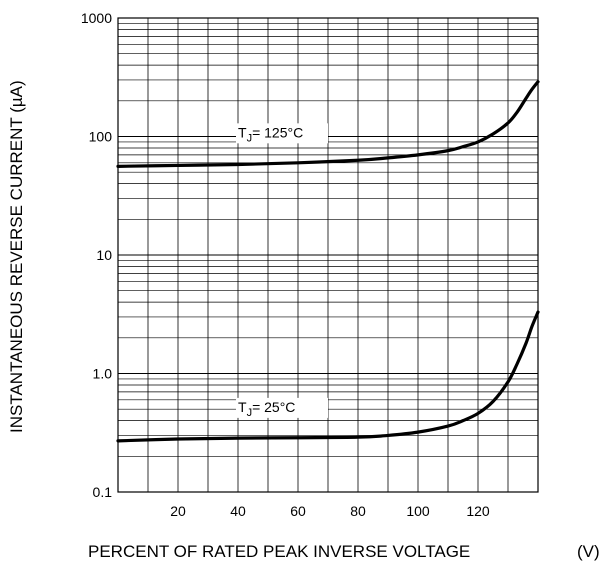 Image resolution: width=605 pixels, height=564 pixels. What do you see at coordinates (279, 551) in the screenshot?
I see `x-axis-title: PERCENT OF RATED PEAK INVERSE VOLTAGE` at bounding box center [279, 551].